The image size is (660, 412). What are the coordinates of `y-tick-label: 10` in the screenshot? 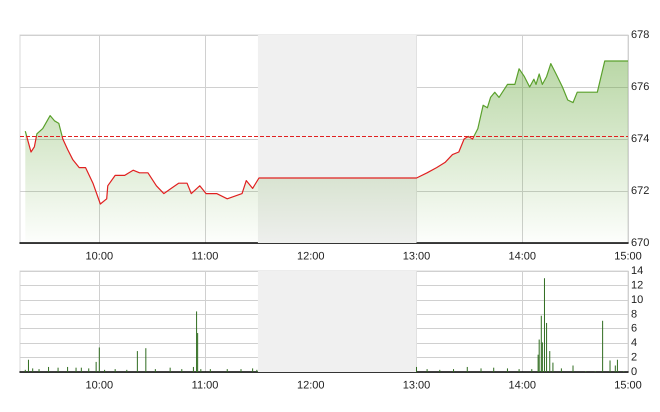 It's located at (637, 300).